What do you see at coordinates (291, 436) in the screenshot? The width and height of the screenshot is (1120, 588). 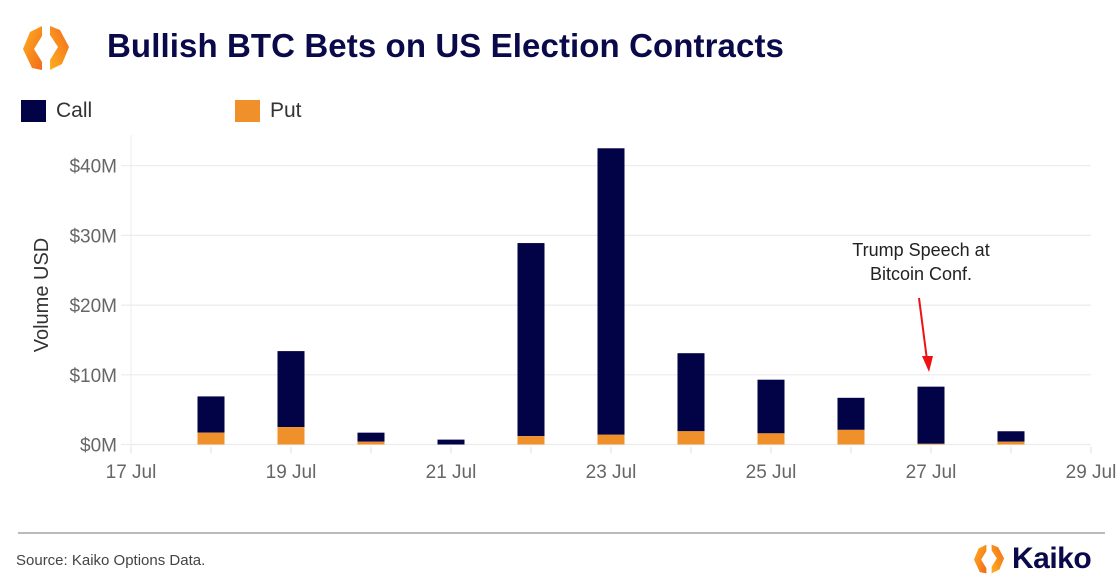 I see `bar-put-19-jul` at bounding box center [291, 436].